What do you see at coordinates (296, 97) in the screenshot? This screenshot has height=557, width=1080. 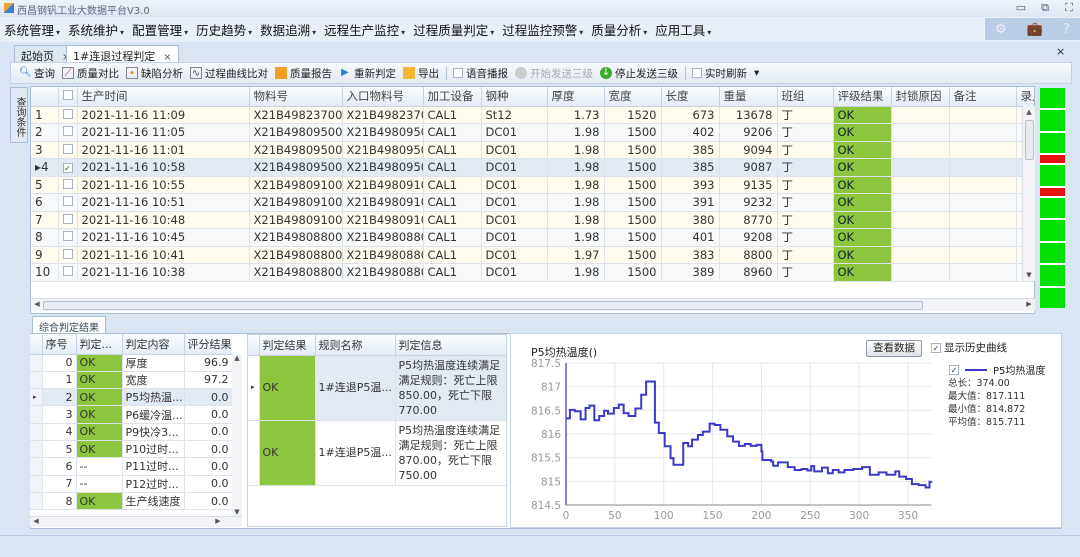 I see `column-header: 物料号` at bounding box center [296, 97].